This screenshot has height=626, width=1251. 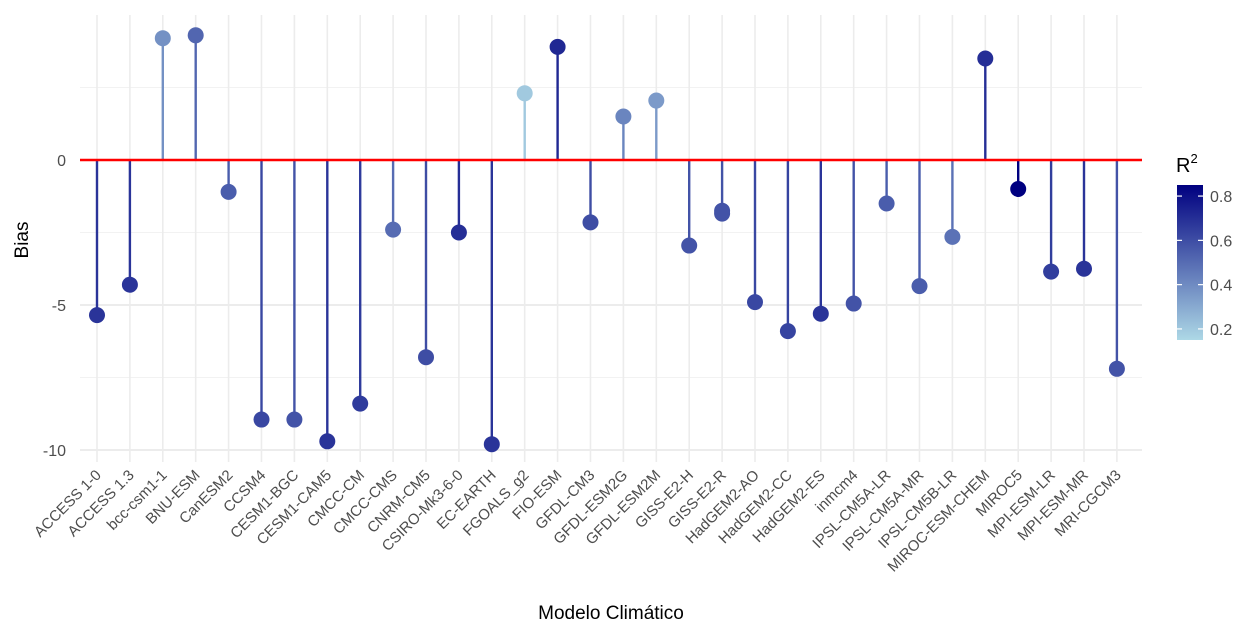 What do you see at coordinates (853, 303) in the screenshot?
I see `point-inmcm4` at bounding box center [853, 303].